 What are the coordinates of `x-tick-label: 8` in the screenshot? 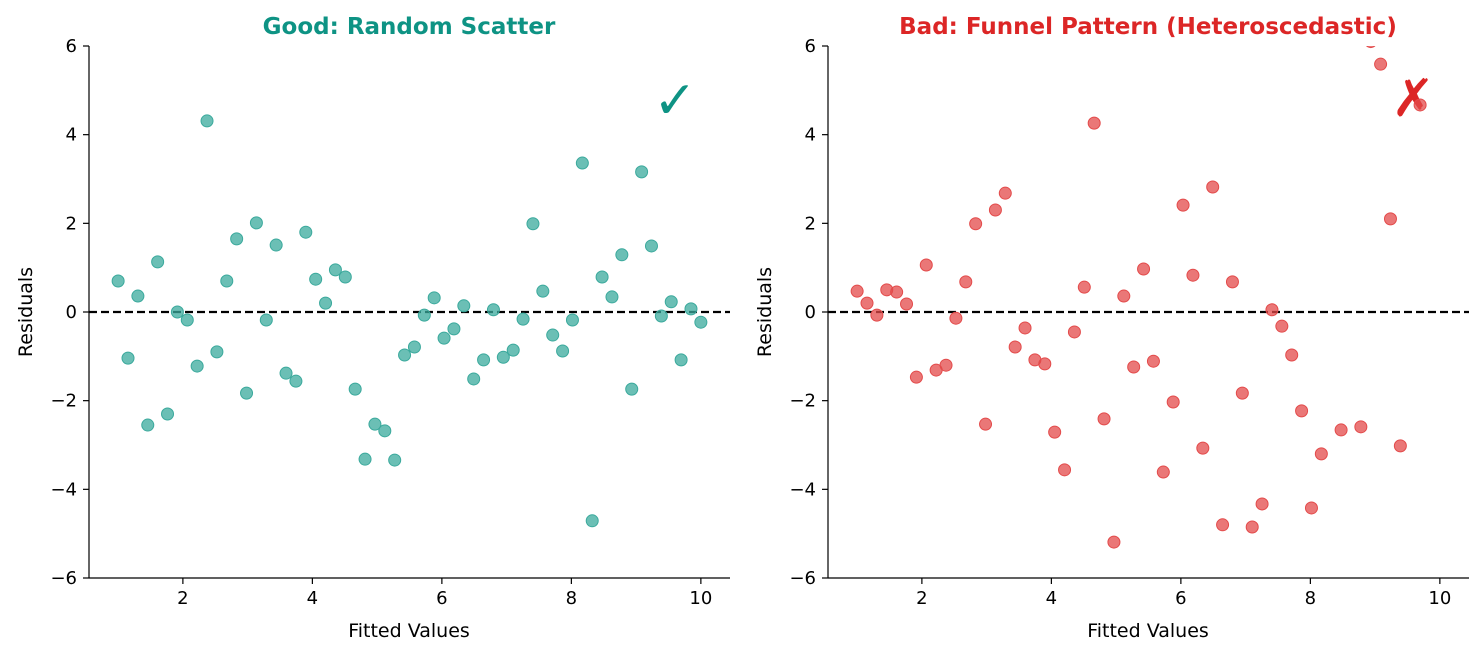 It's located at (571, 598).